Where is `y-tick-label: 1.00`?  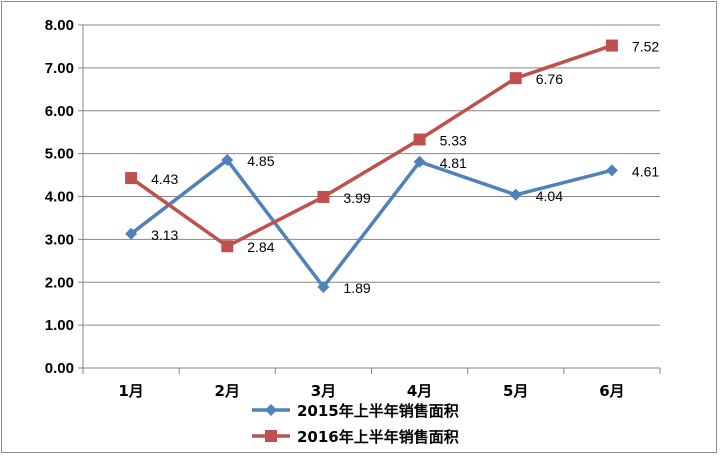
y-tick-label: 1.00 is located at coordinates (59, 325).